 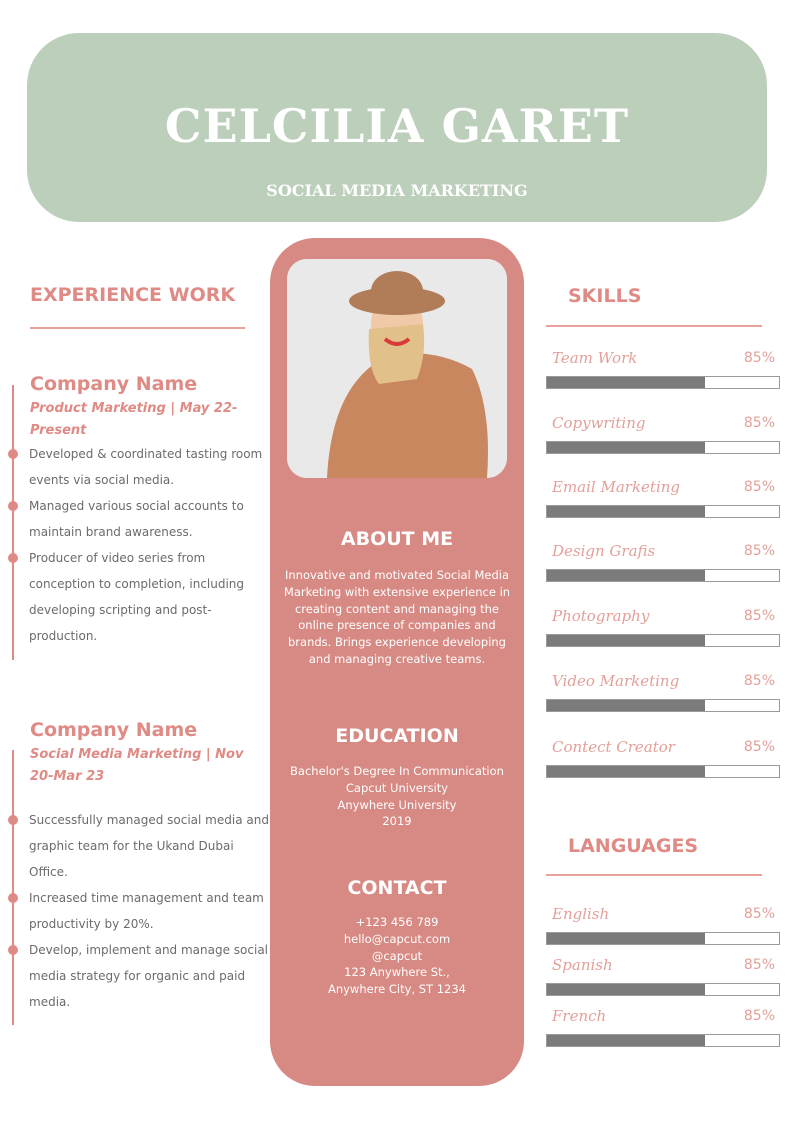 What do you see at coordinates (133, 295) in the screenshot?
I see `experience-heading: EXPERIENCE WORK` at bounding box center [133, 295].